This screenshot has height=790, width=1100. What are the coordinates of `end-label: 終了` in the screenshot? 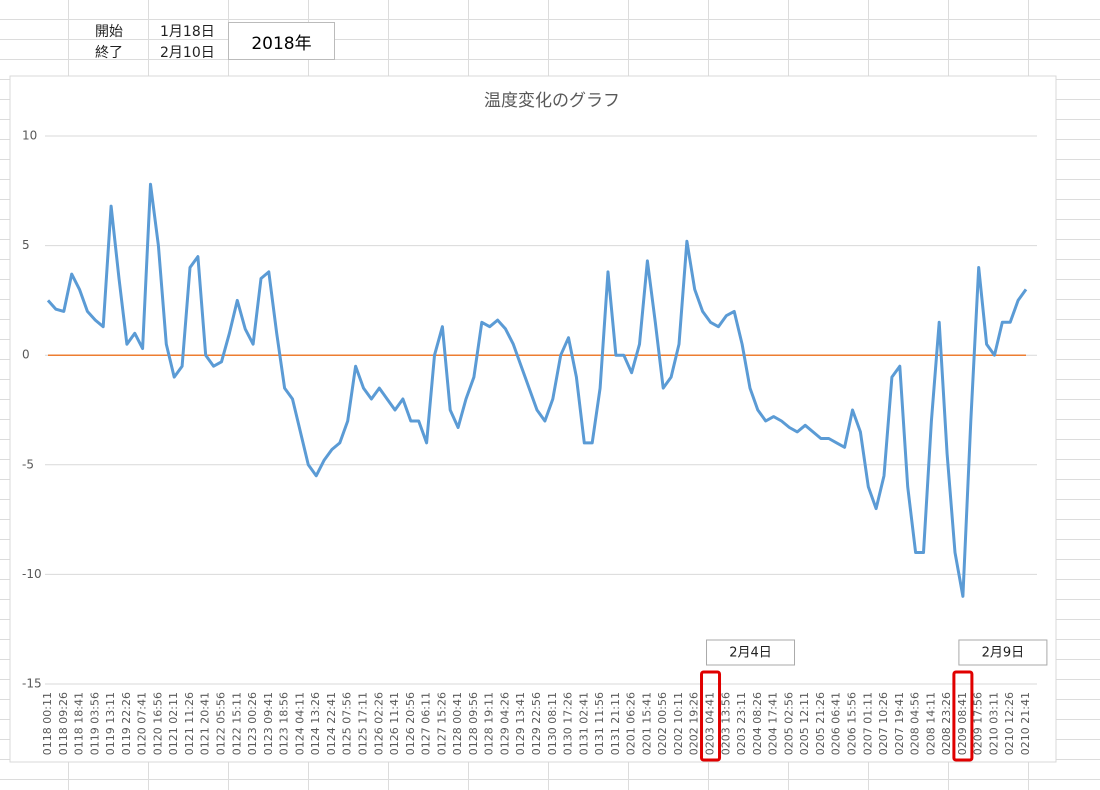 It's located at (109, 53).